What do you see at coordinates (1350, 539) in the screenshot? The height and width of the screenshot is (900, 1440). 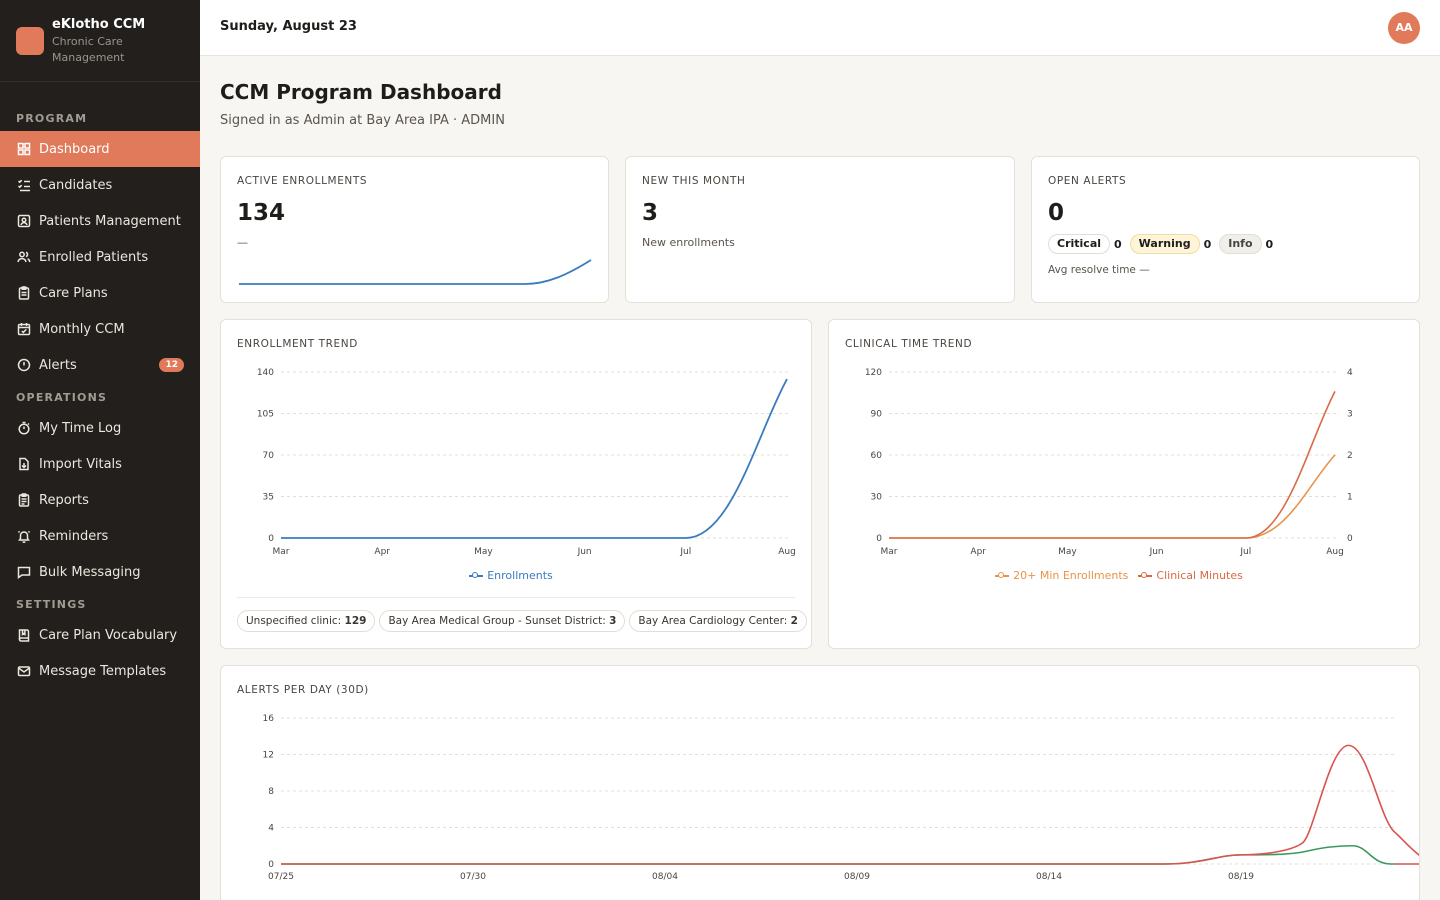 I see `y-tick-label-right: 0` at bounding box center [1350, 539].